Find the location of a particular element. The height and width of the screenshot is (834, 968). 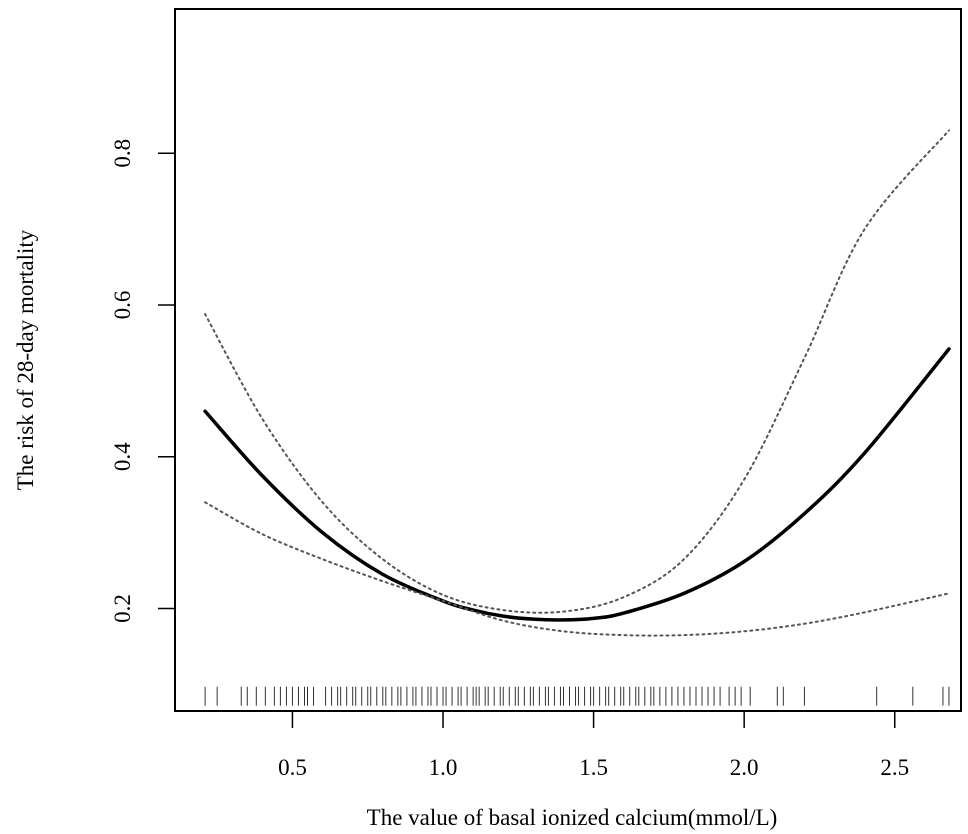

y-tick-label: 0.2 is located at coordinates (122, 608).